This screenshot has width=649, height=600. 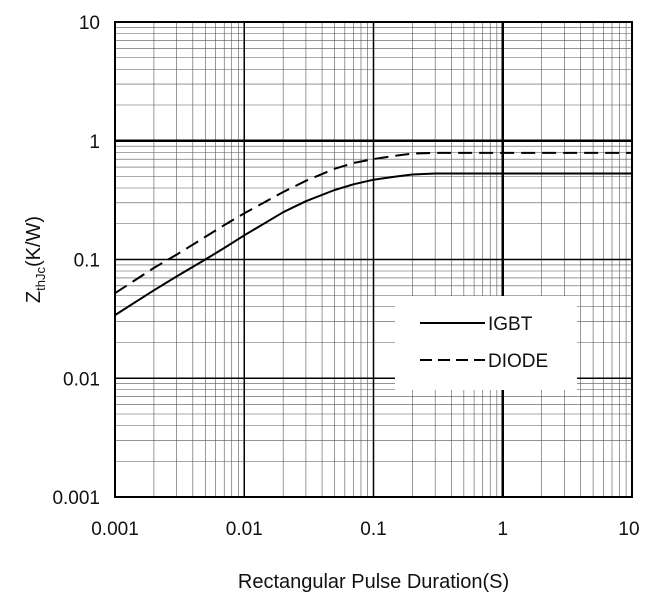 I want to click on legend-box, so click(x=486, y=343).